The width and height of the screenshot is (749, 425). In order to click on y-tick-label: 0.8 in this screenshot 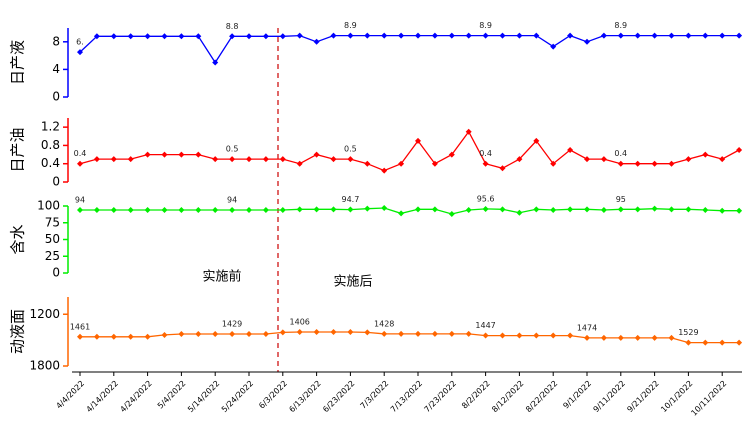, I will do `click(50, 145)`.